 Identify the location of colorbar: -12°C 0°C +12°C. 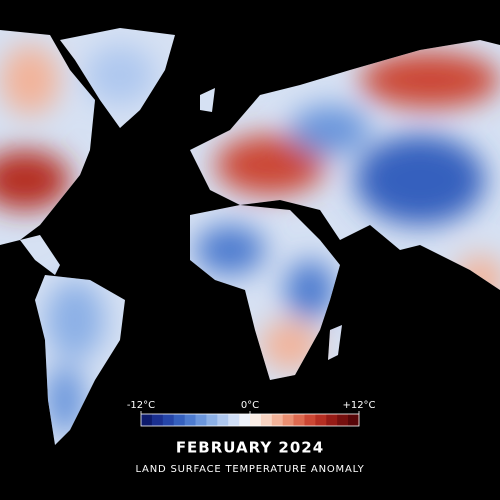
(251, 413).